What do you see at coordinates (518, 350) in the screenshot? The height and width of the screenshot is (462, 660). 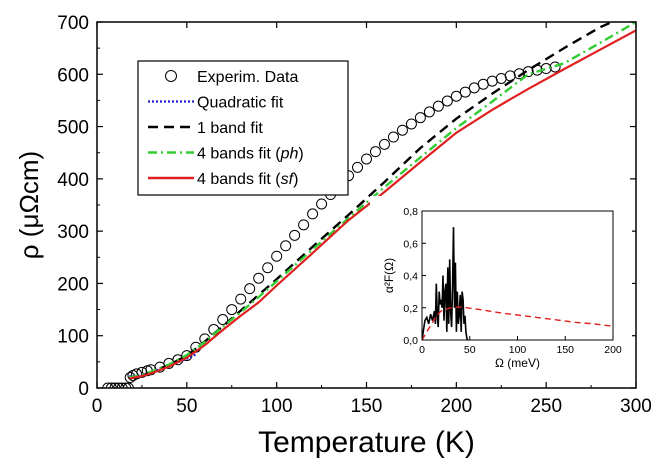 I see `inset-x-tick-label: 100` at bounding box center [518, 350].